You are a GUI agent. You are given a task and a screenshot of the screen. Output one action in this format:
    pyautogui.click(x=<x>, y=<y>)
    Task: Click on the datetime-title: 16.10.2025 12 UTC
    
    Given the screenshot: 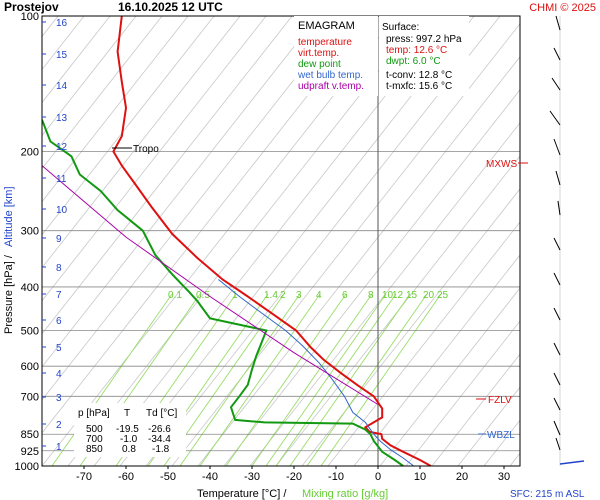 What is the action you would take?
    pyautogui.click(x=170, y=7)
    